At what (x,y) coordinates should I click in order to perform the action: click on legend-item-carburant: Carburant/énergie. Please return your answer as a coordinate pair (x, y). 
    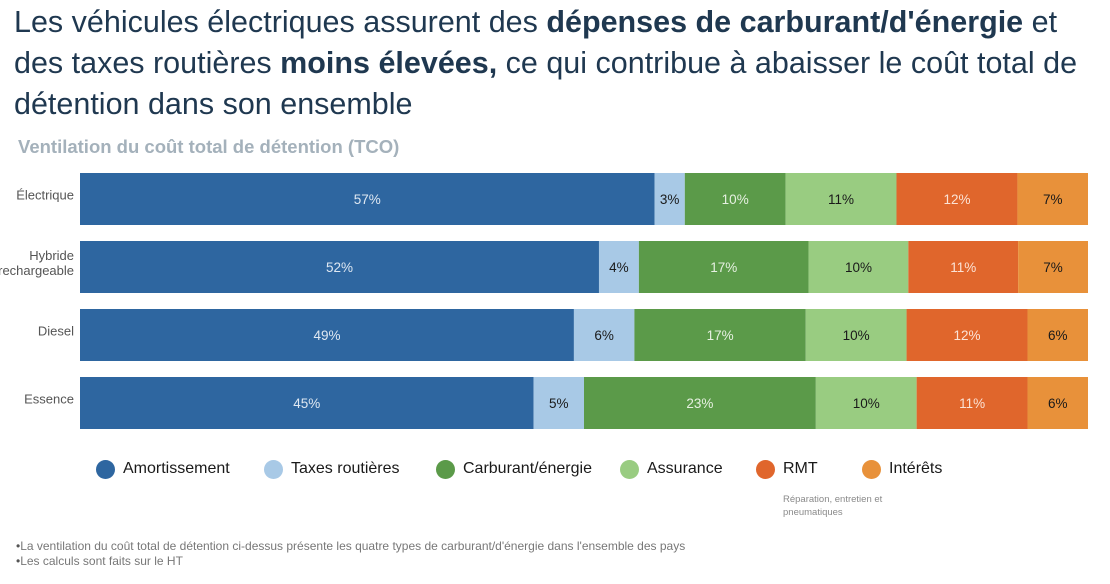
    Looking at the image, I should click on (514, 469).